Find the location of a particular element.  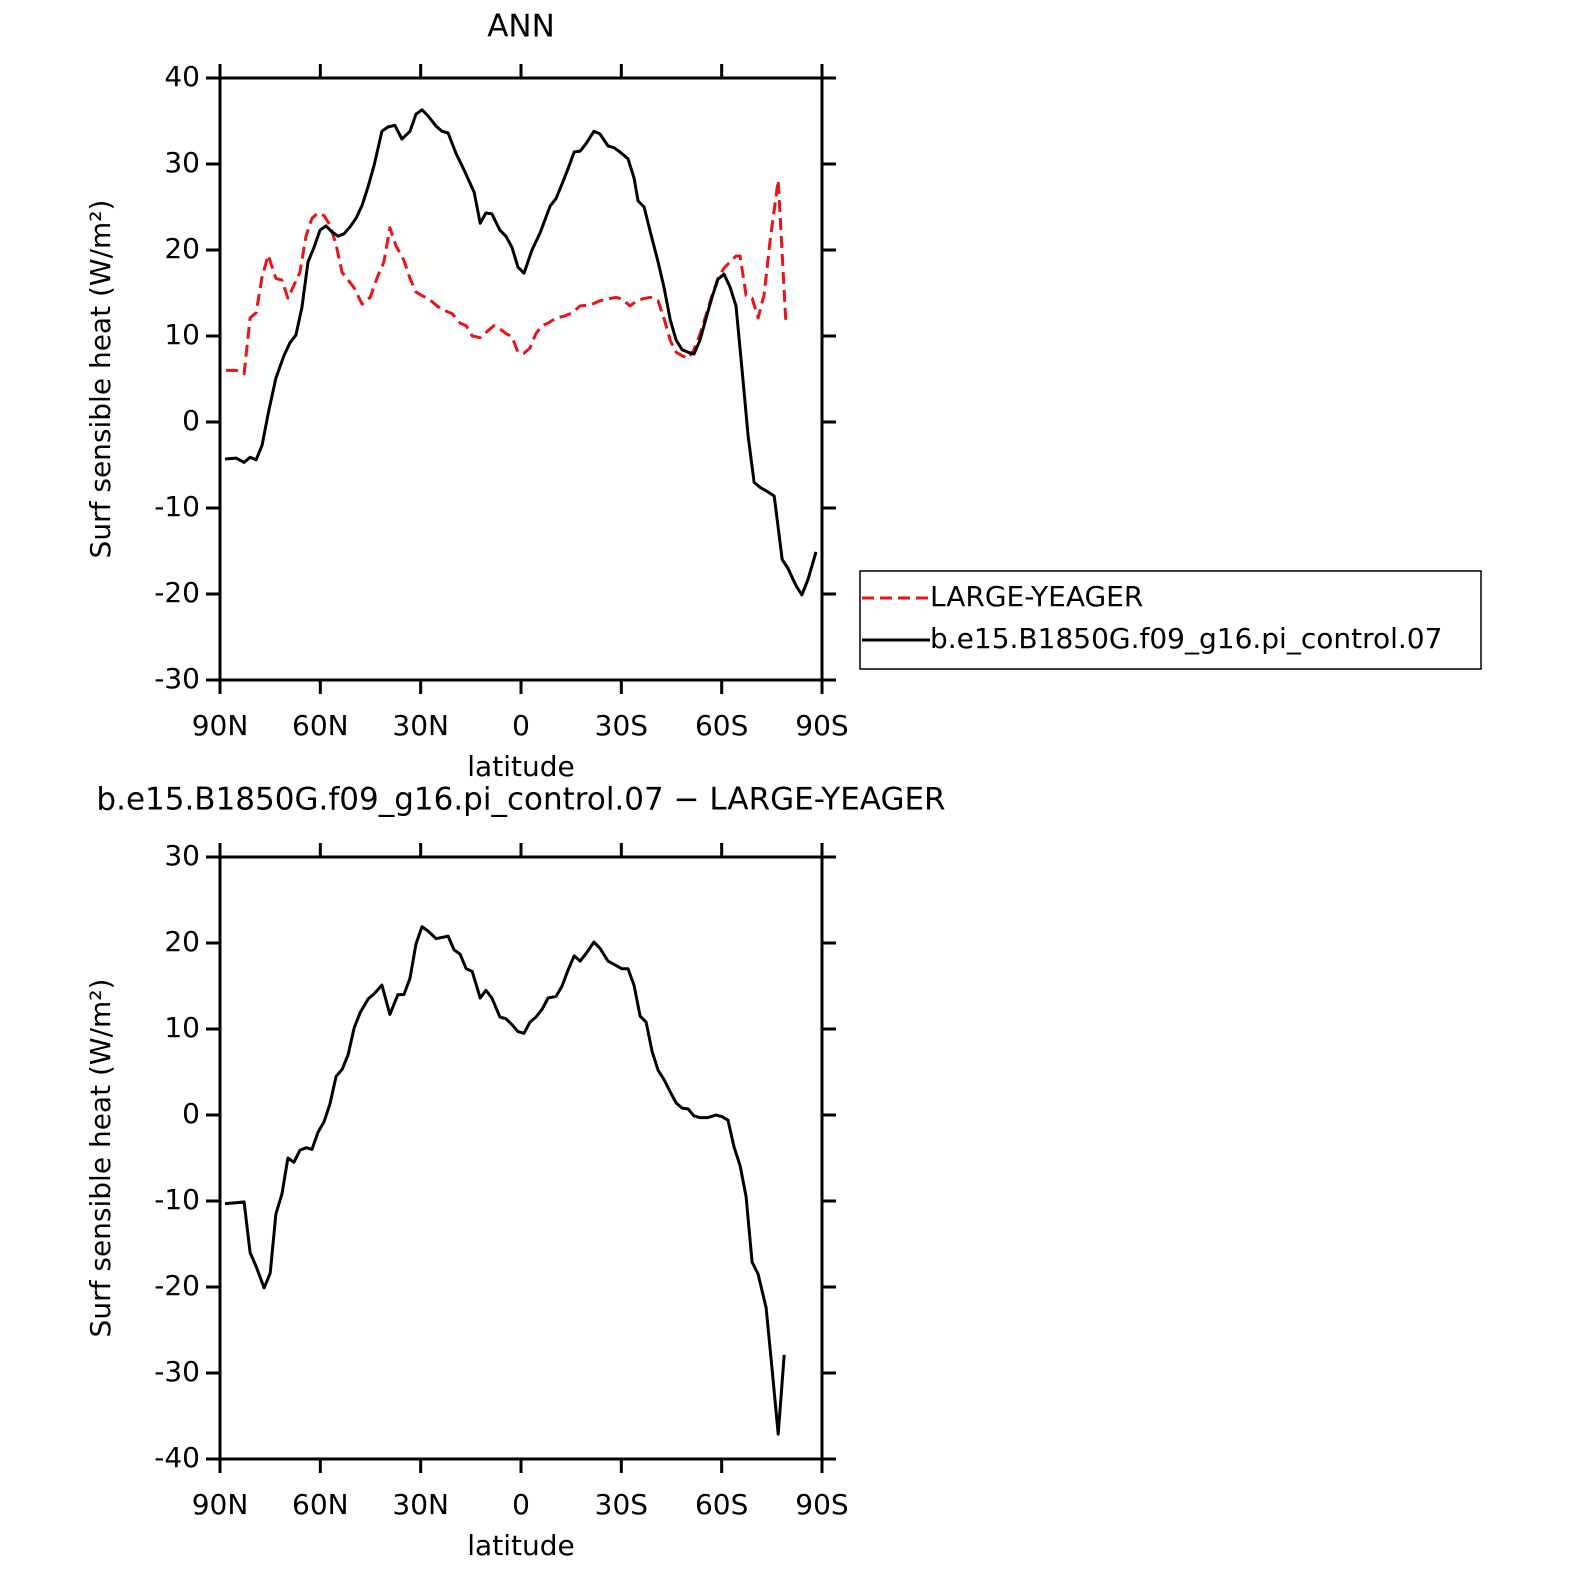

chart-title: ANN is located at coordinates (521, 27).